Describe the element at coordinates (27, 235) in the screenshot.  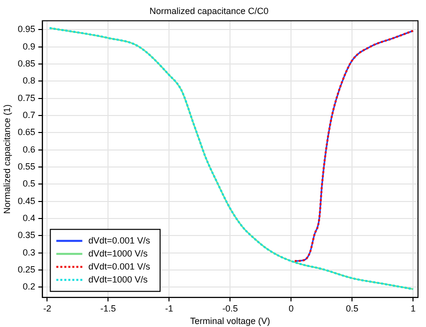
I see `y-tick-label: 0.35` at that location.